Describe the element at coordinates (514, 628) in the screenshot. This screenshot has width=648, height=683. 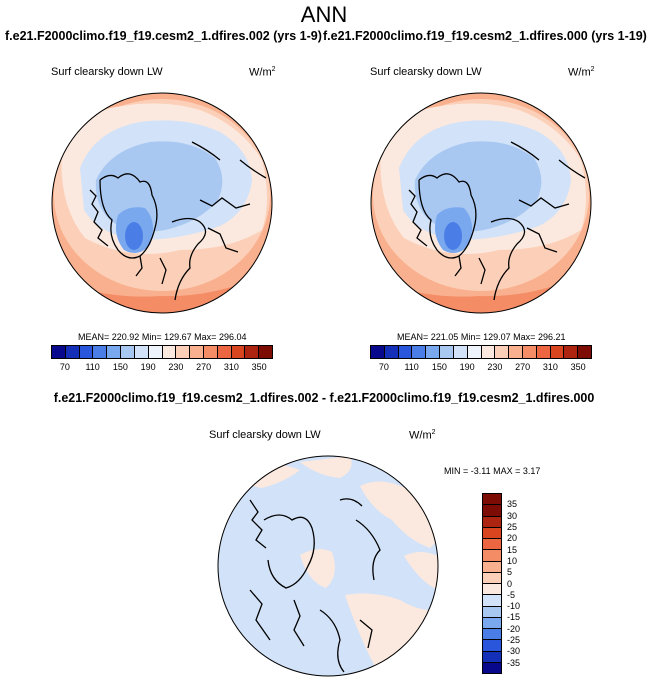
I see `colorbar-tick-label: -20` at that location.